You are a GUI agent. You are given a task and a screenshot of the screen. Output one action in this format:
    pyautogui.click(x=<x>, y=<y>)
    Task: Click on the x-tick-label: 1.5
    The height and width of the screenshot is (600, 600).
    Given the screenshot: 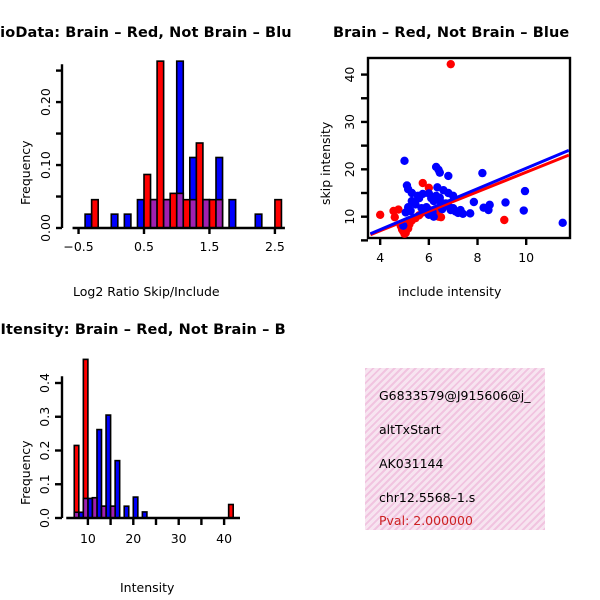 What is the action you would take?
    pyautogui.click(x=210, y=246)
    